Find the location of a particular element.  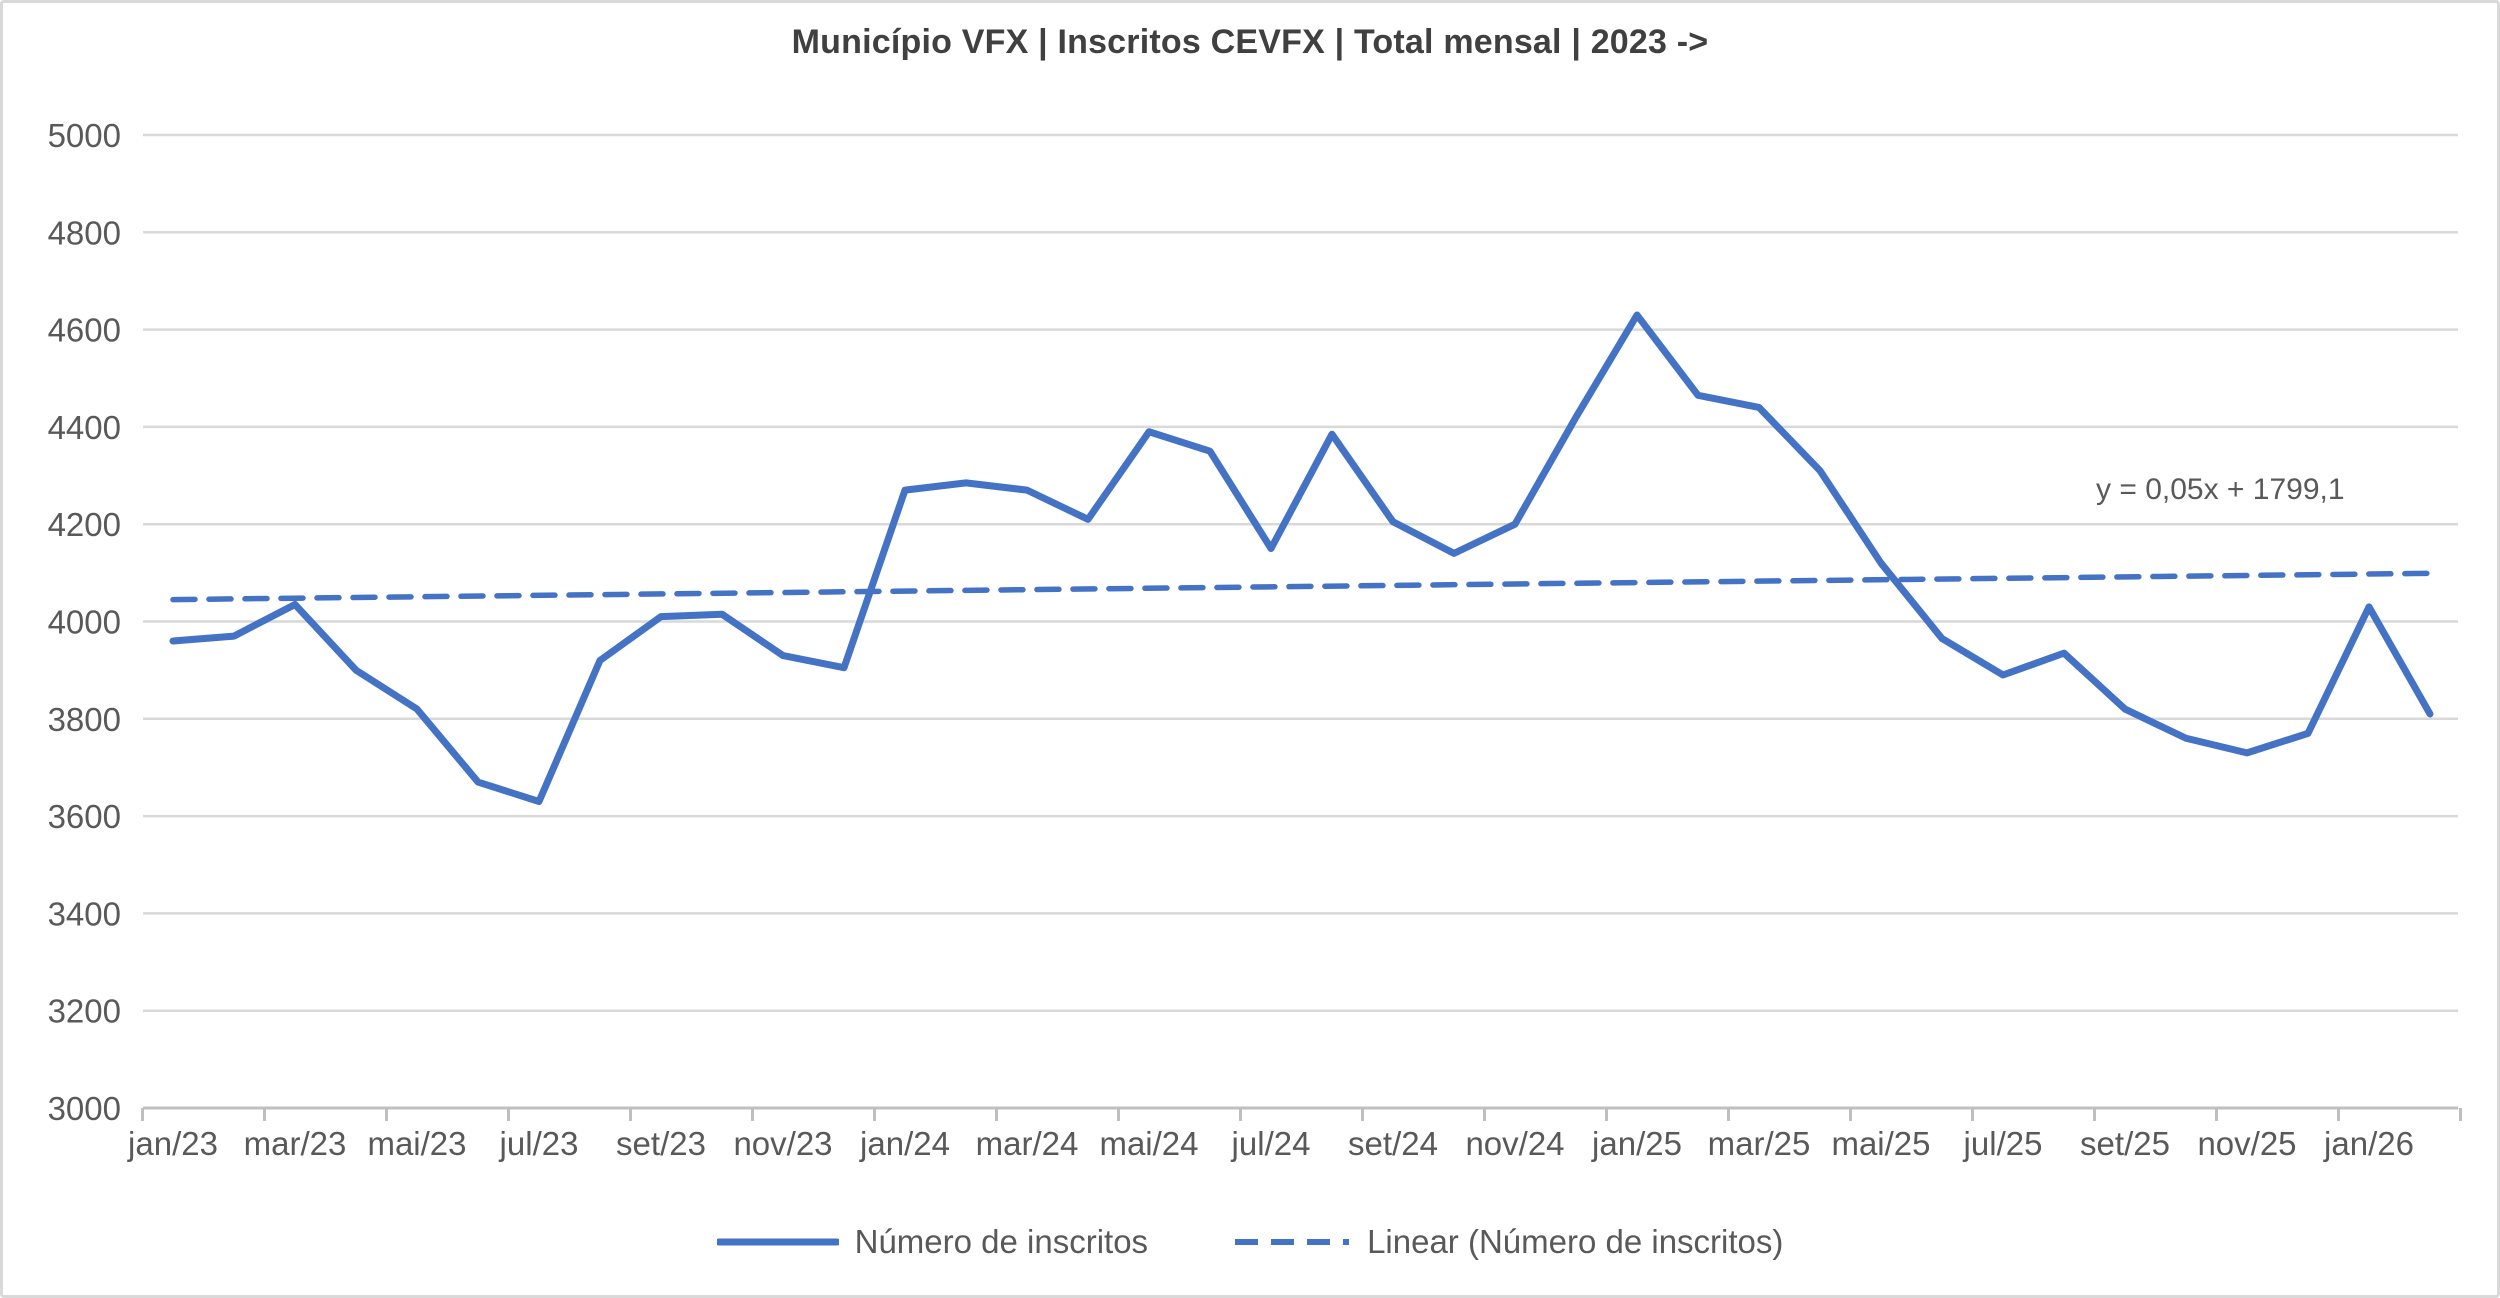

legend-item-trendline: Linear (Número de inscritos) is located at coordinates (1508, 1242).